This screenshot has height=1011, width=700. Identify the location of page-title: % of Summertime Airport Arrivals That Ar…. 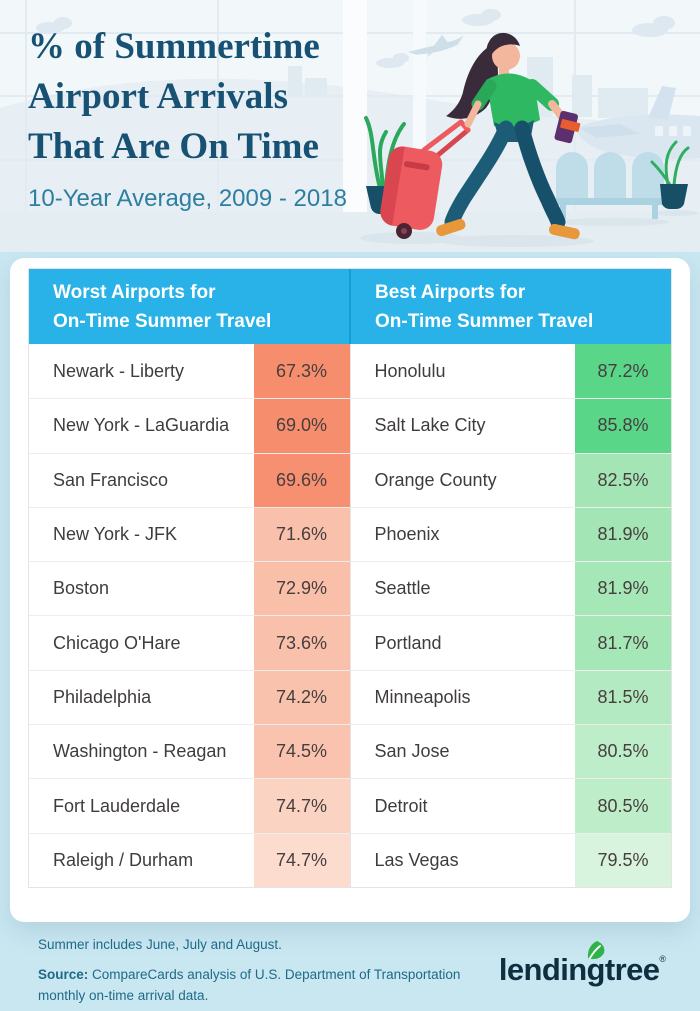
(187, 97).